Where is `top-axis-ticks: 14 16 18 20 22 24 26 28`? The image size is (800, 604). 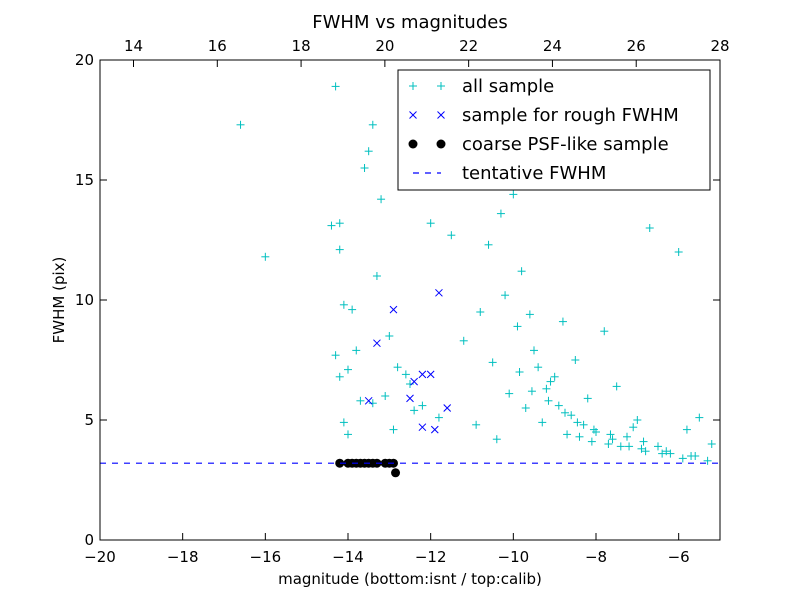 top-axis-ticks: 14 16 18 20 22 24 26 28 is located at coordinates (427, 52).